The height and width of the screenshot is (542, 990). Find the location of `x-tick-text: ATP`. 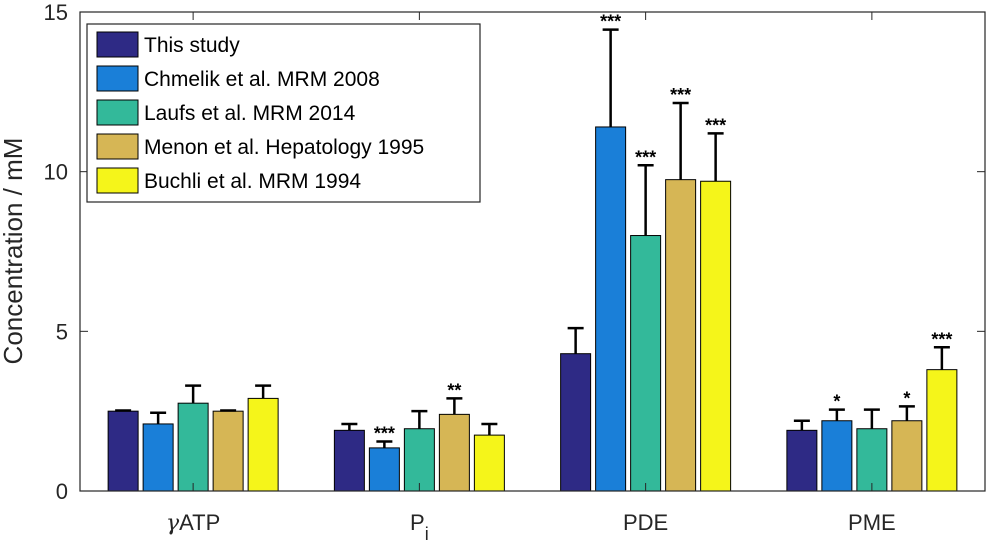

x-tick-text: ATP is located at coordinates (199, 522).